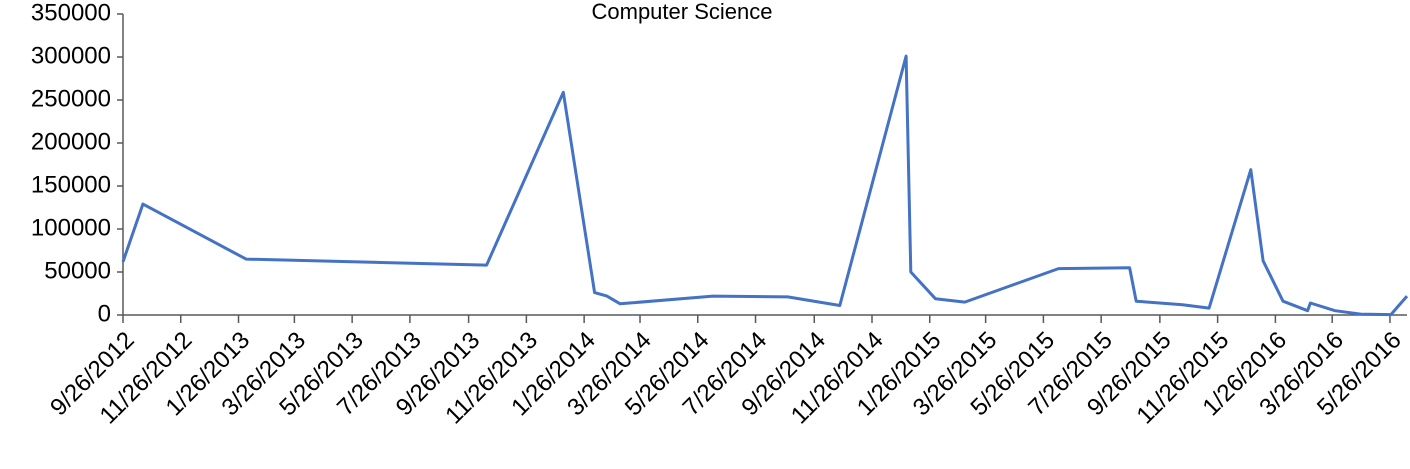  Describe the element at coordinates (682, 12) in the screenshot. I see `chart-title: Computer Science` at that location.